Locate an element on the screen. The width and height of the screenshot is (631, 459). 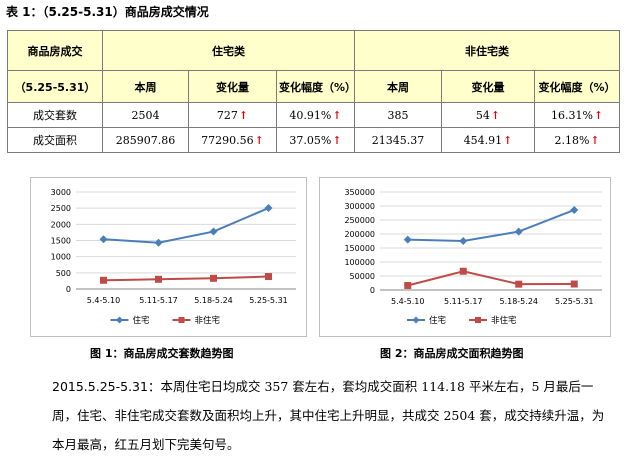
non-pct-value: 2.18% is located at coordinates (572, 140).